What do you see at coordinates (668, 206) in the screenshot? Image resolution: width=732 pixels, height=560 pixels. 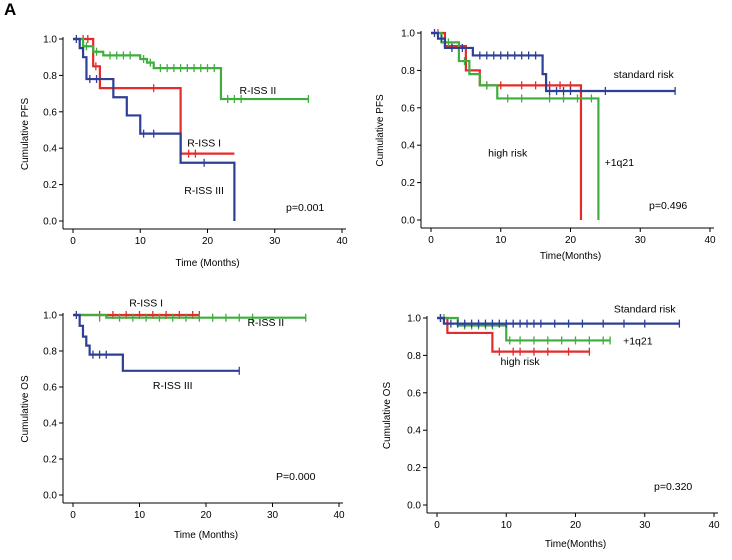 I see `p-value: p=0.496` at bounding box center [668, 206].